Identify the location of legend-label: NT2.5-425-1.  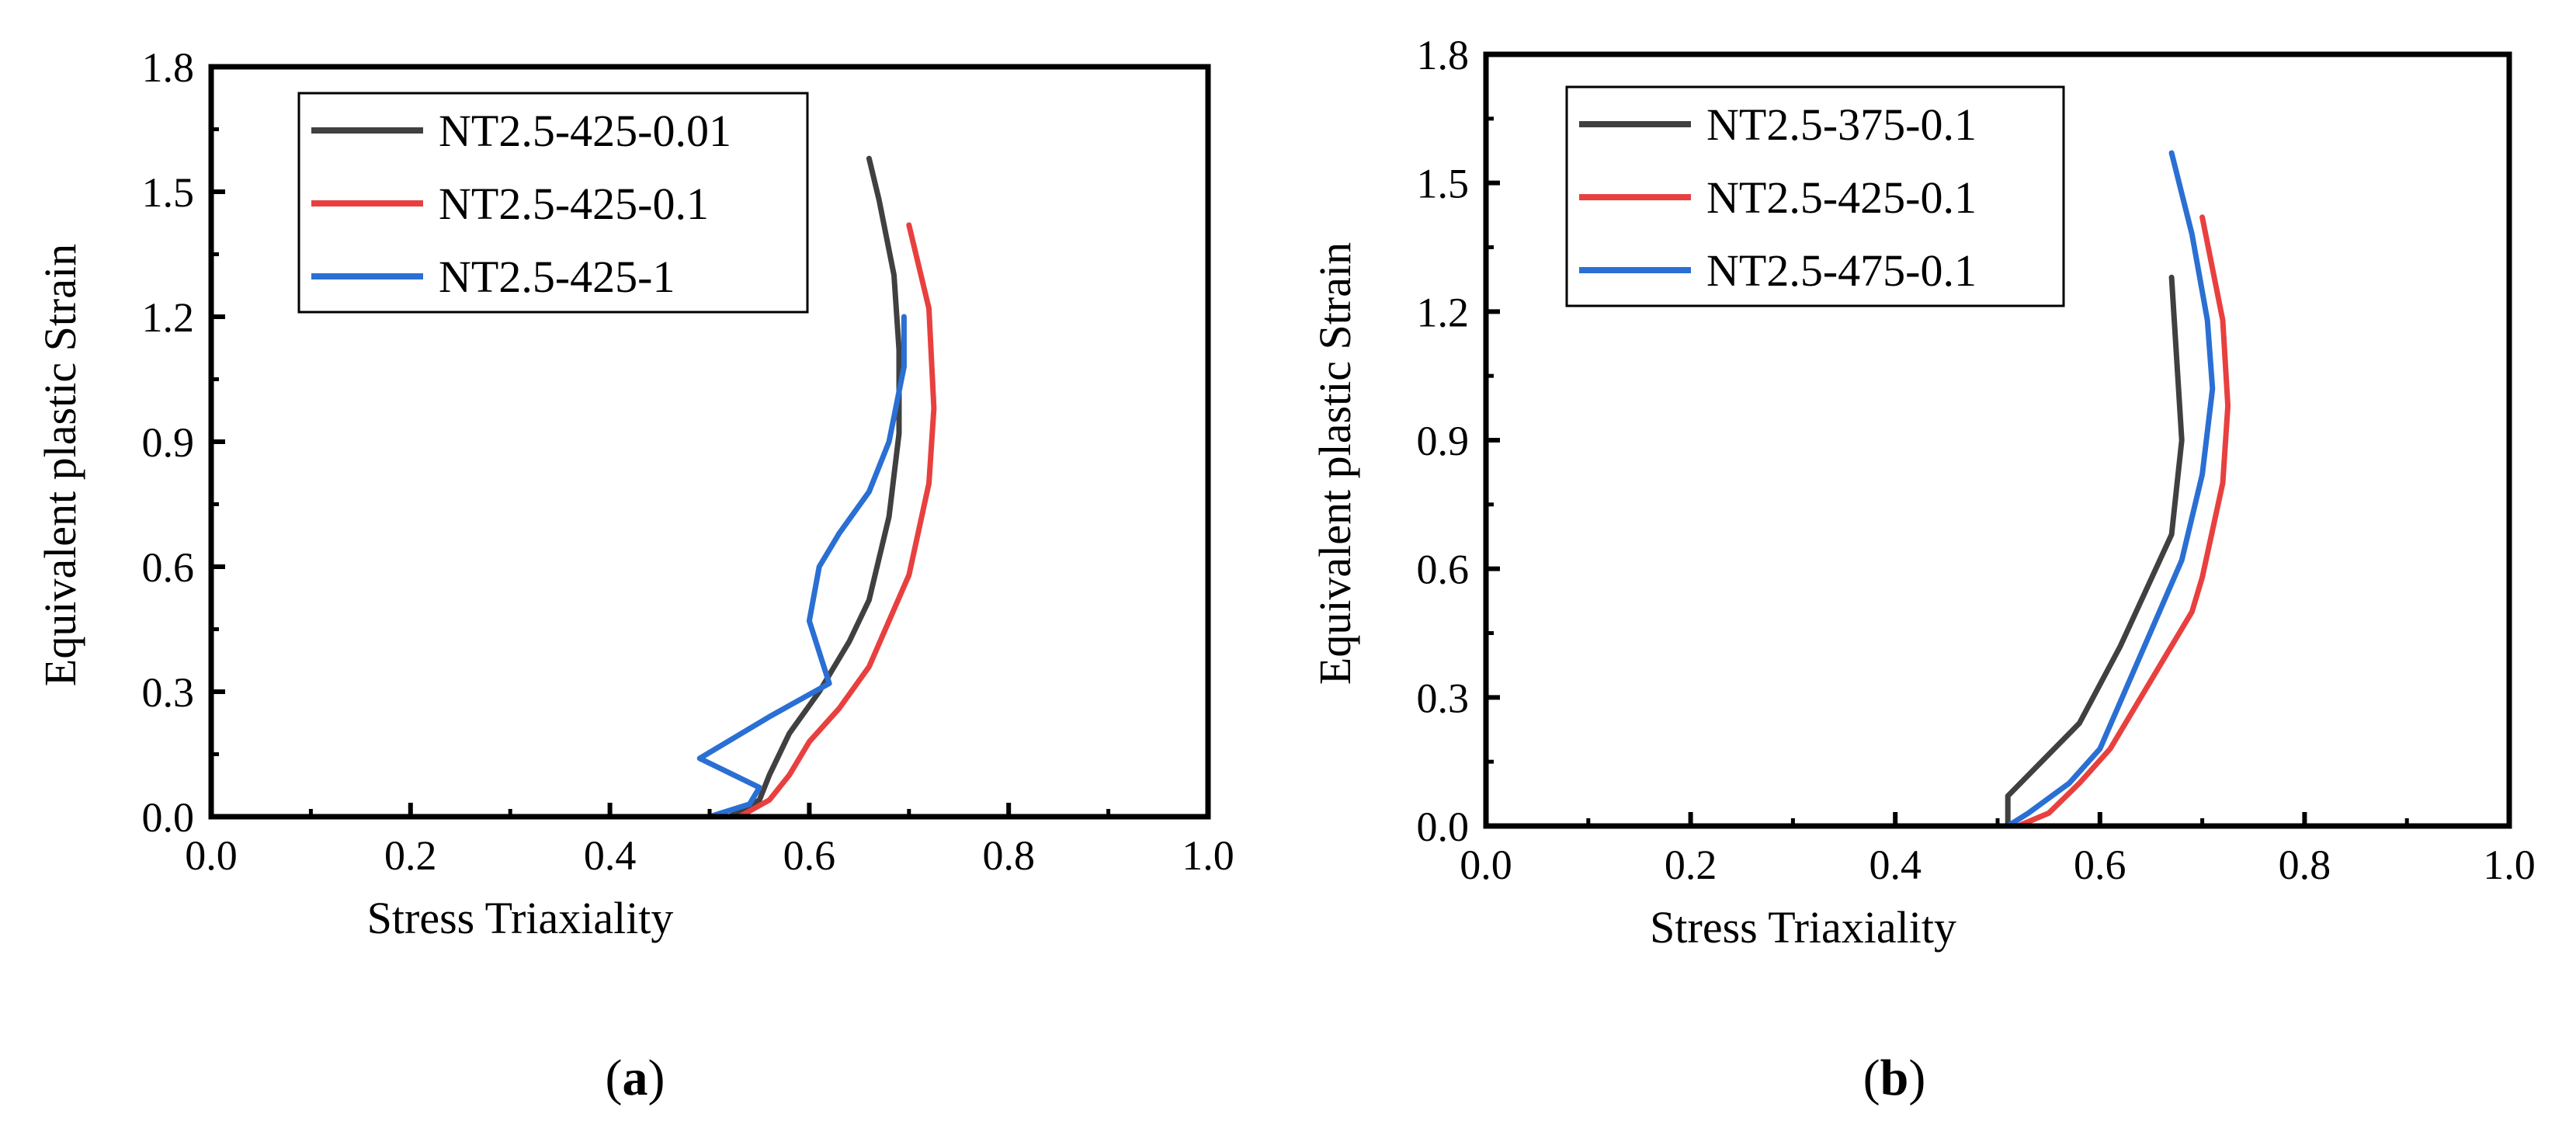
(557, 277).